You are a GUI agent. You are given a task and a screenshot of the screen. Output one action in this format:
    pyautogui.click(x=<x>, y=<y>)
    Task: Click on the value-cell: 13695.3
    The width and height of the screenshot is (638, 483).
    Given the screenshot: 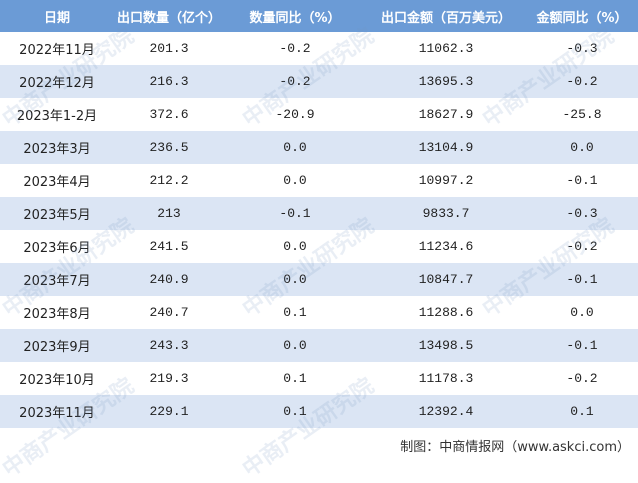 What is the action you would take?
    pyautogui.click(x=446, y=81)
    